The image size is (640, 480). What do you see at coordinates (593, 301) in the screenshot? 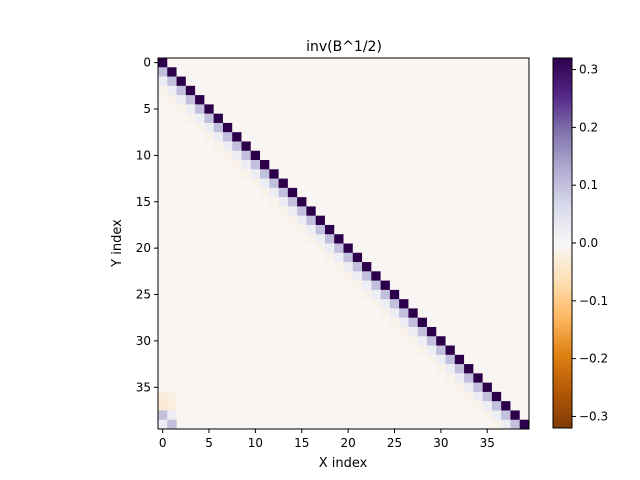
I see `colorbar-tick-label: −0.1` at bounding box center [593, 301].